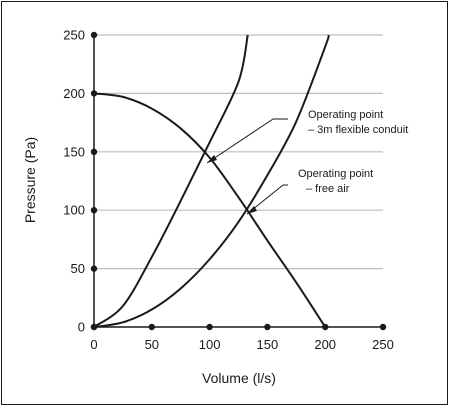 The image size is (451, 408). What do you see at coordinates (30, 180) in the screenshot?
I see `y-axis-label: Pressure (Pa)` at bounding box center [30, 180].